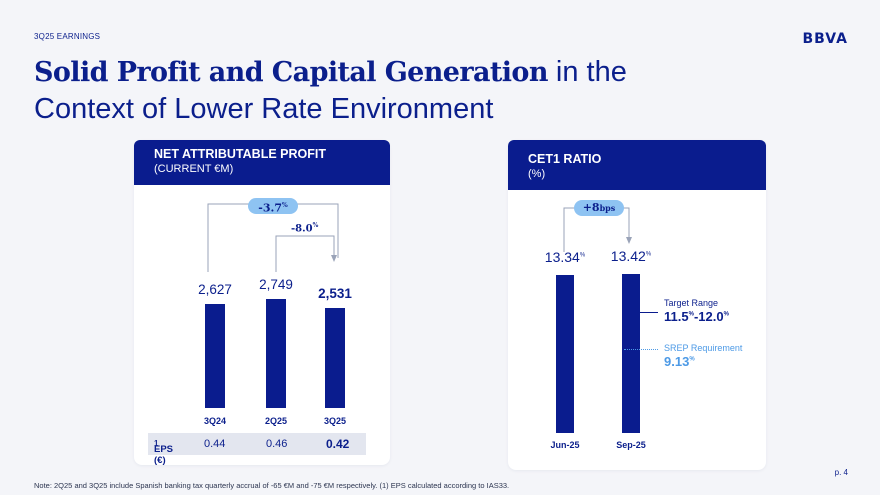 Image resolution: width=880 pixels, height=495 pixels. I want to click on cet1-value-number-sep-25: 13.42, so click(628, 256).